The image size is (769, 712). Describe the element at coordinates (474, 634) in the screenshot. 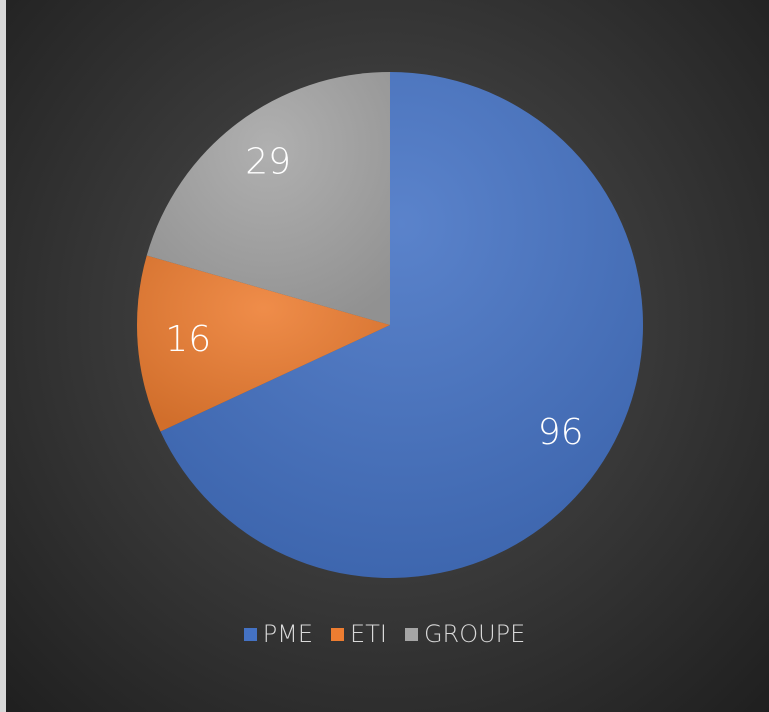

I see `legend-label: GROUPE` at that location.